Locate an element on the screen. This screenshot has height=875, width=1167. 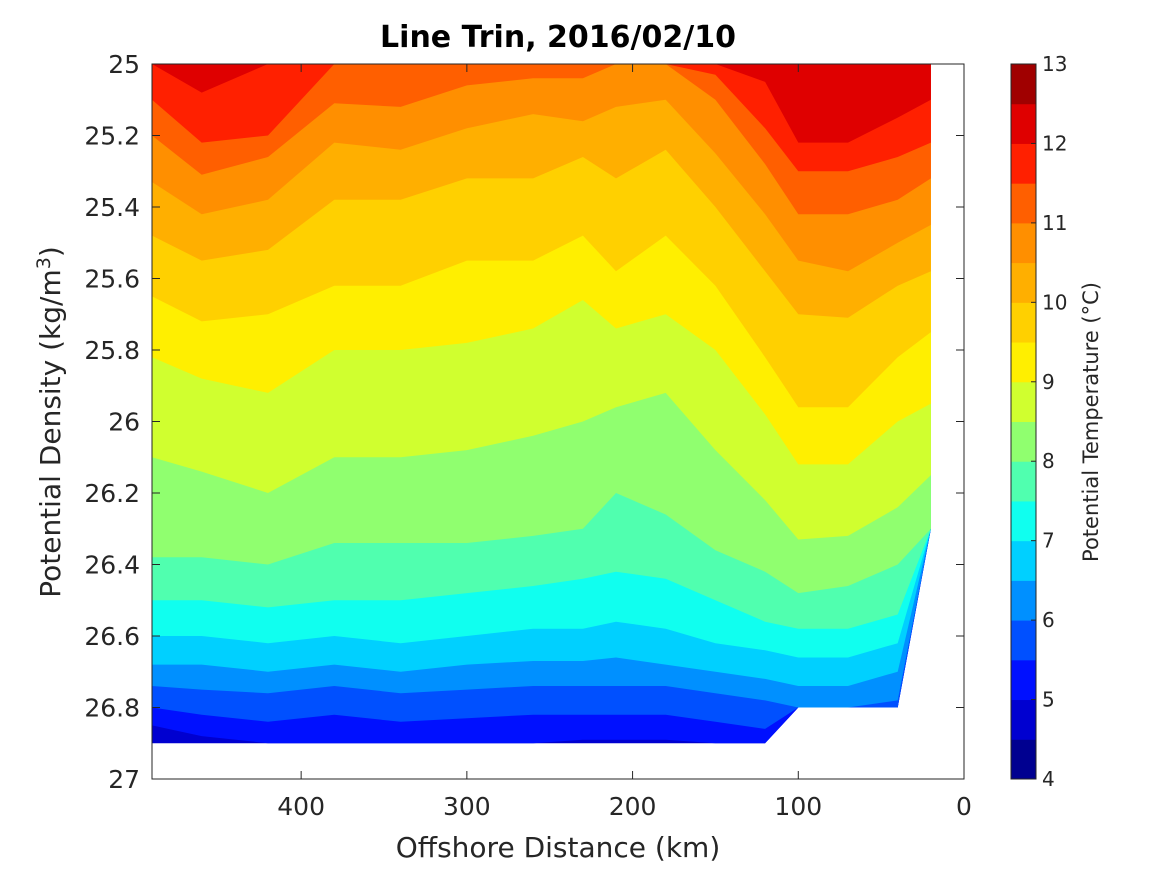
chart-title: Line Trin, 2016/02/10 is located at coordinates (558, 37).